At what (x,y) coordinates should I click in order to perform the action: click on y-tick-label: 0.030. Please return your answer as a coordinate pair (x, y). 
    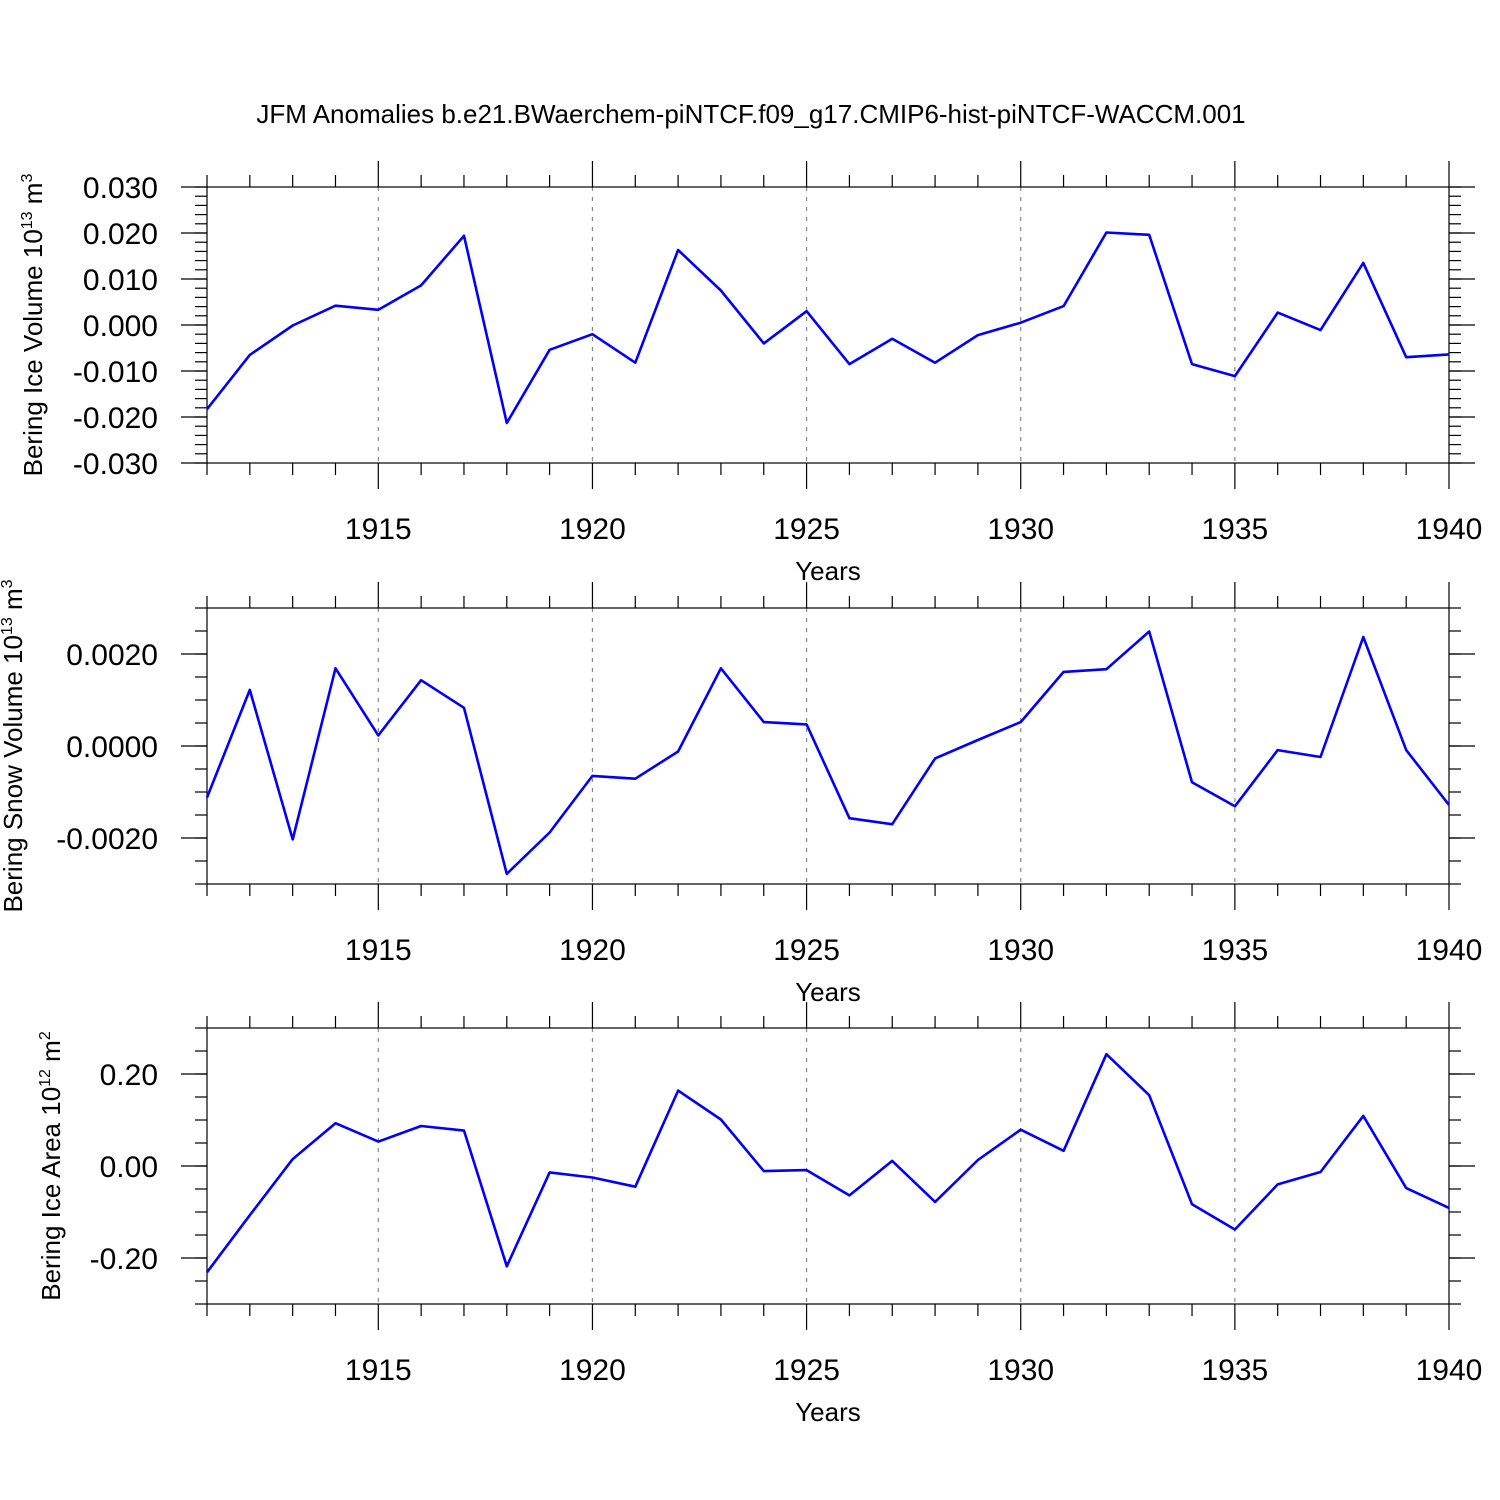
    Looking at the image, I should click on (120, 188).